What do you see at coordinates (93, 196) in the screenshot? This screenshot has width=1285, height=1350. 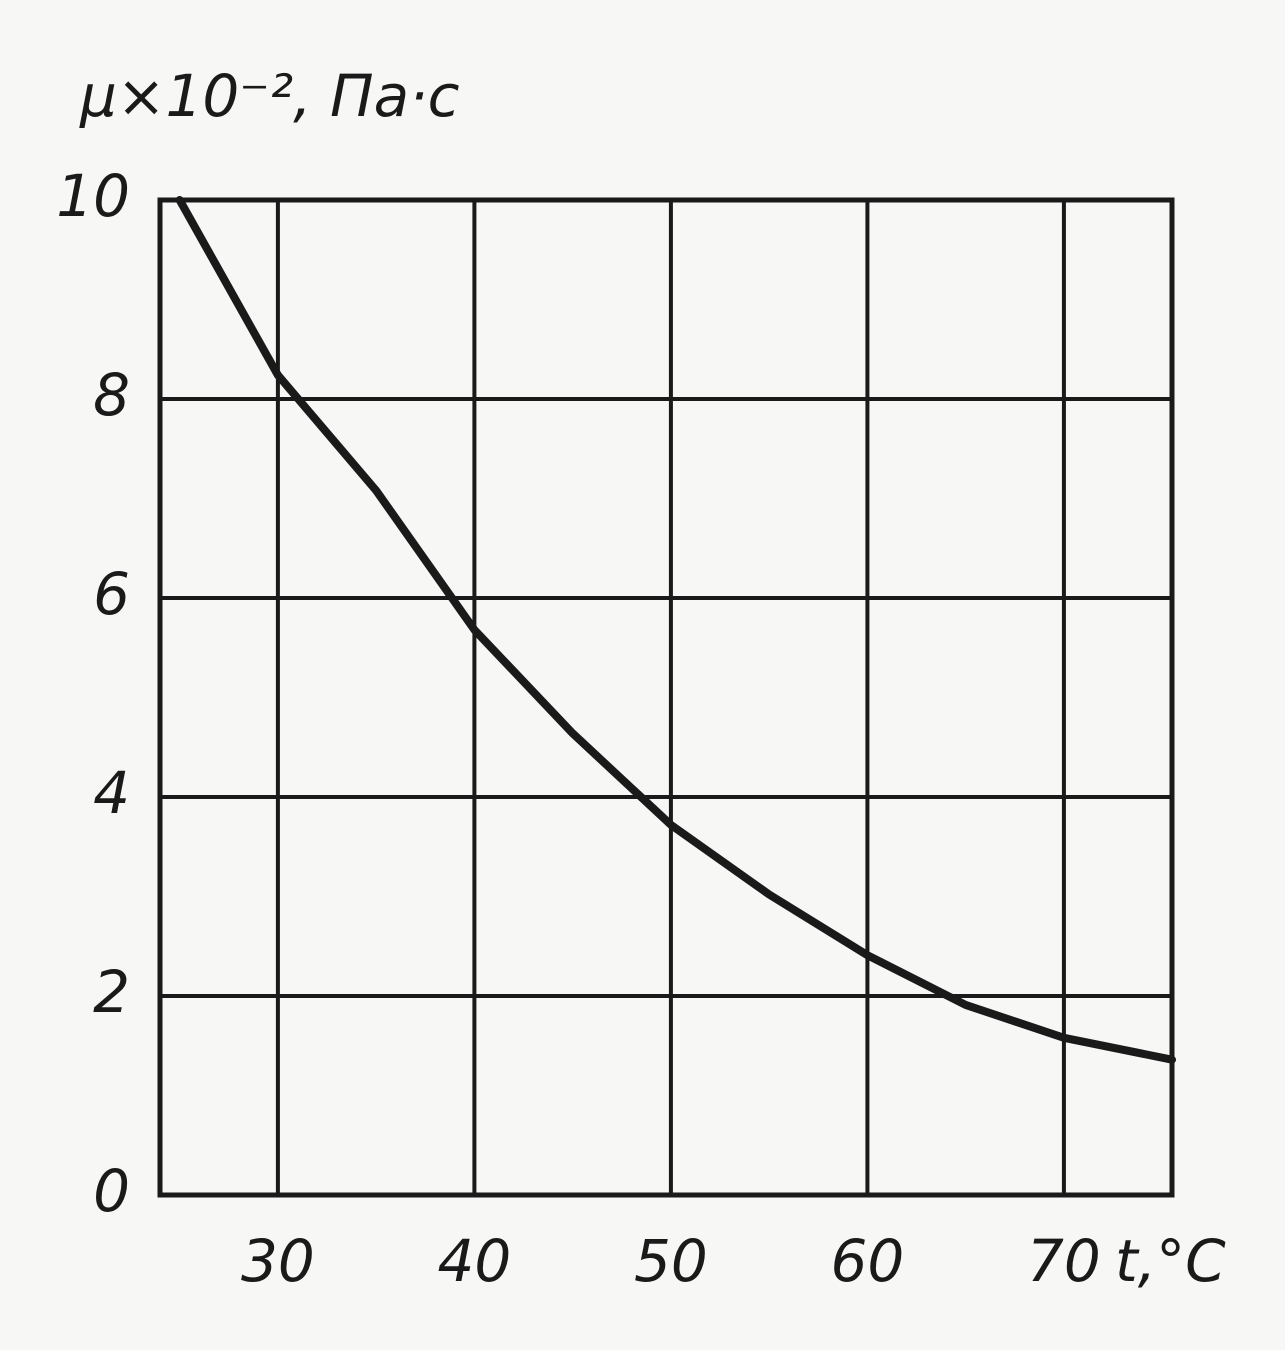 I see `y-tick-label: 10` at bounding box center [93, 196].